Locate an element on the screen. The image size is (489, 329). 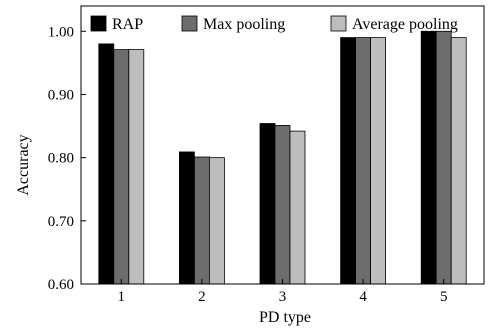
legend-swatch-max-pooling is located at coordinates (189, 23).